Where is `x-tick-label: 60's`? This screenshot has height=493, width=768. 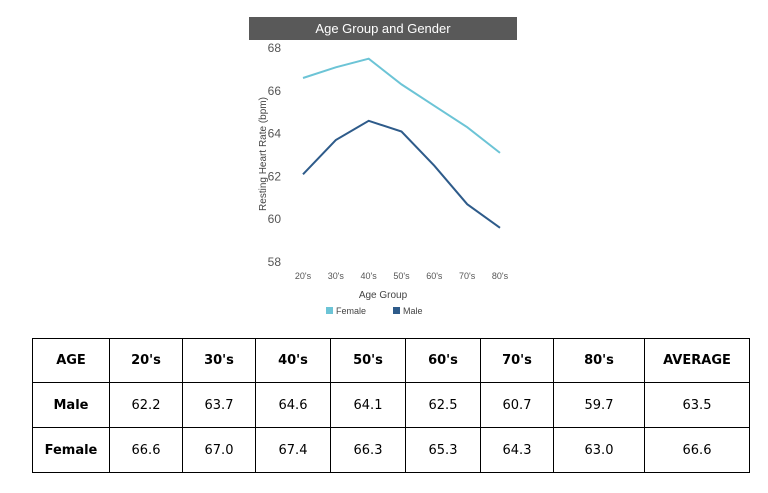 x-tick-label: 60's is located at coordinates (434, 276).